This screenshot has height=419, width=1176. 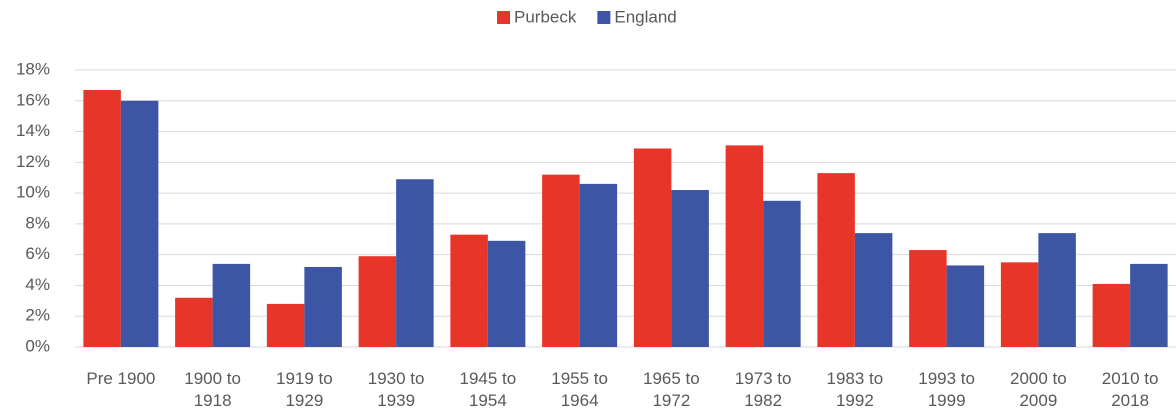 What do you see at coordinates (855, 389) in the screenshot?
I see `x-tick-label: 1983 to 1992` at bounding box center [855, 389].